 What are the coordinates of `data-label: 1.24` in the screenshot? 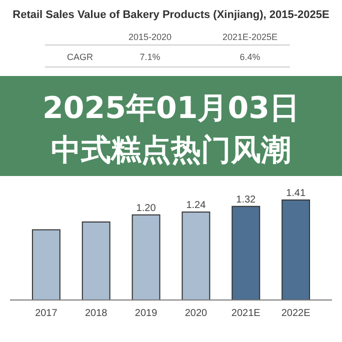 It's located at (196, 206).